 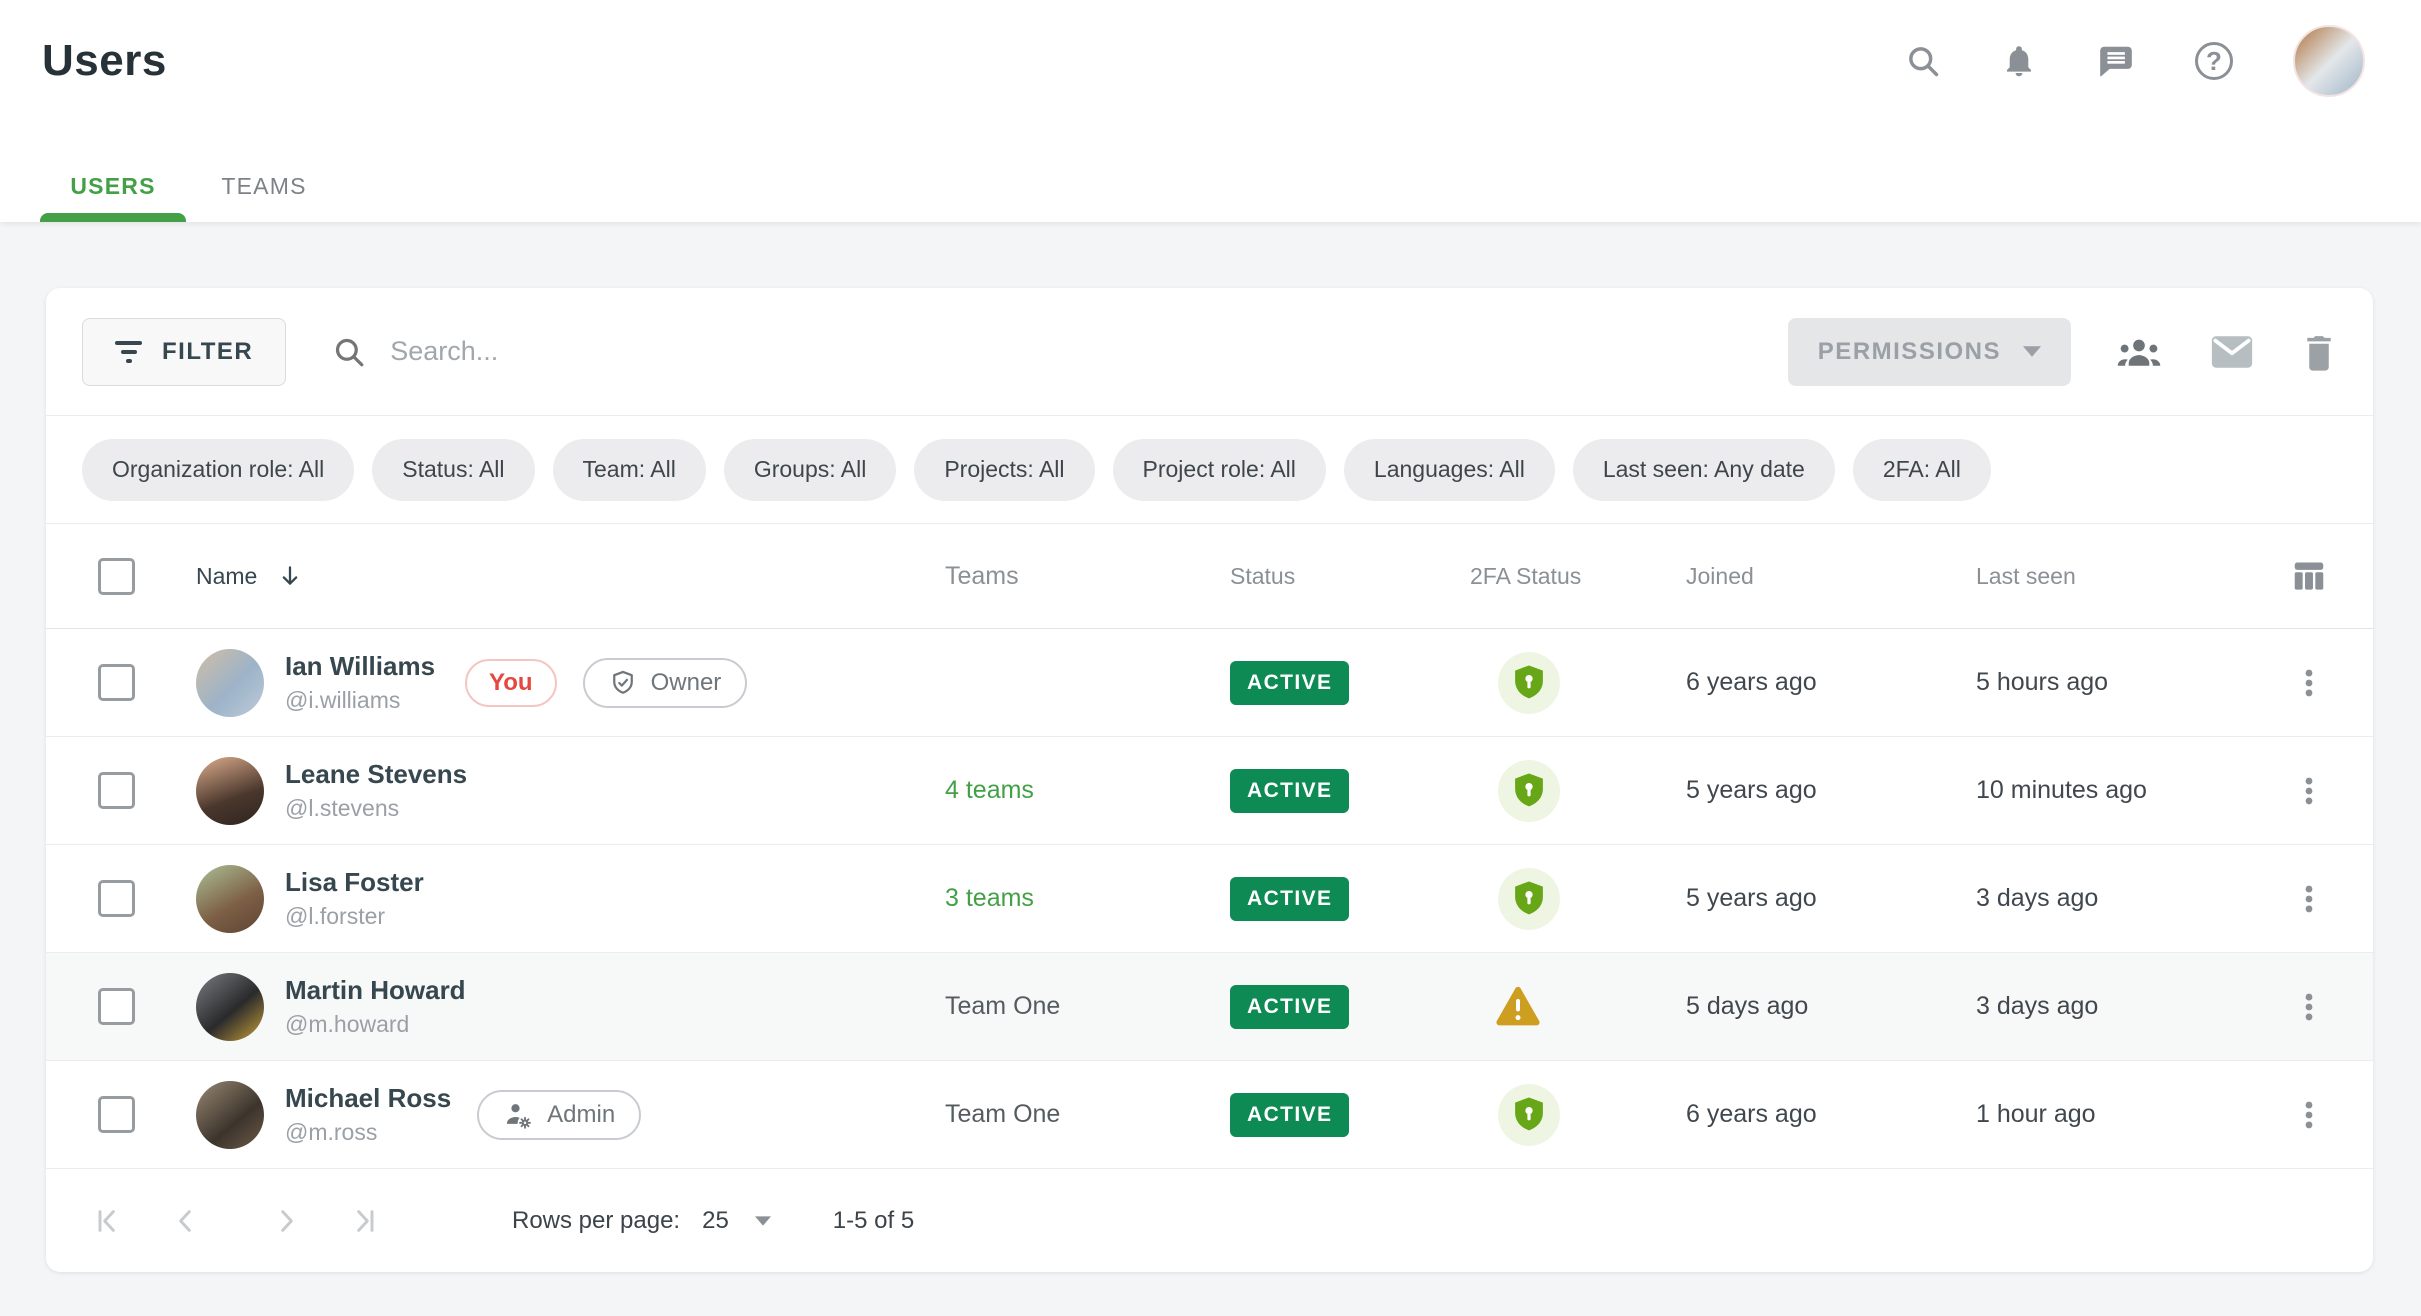 I want to click on column-header-status: Status, so click(x=1263, y=575).